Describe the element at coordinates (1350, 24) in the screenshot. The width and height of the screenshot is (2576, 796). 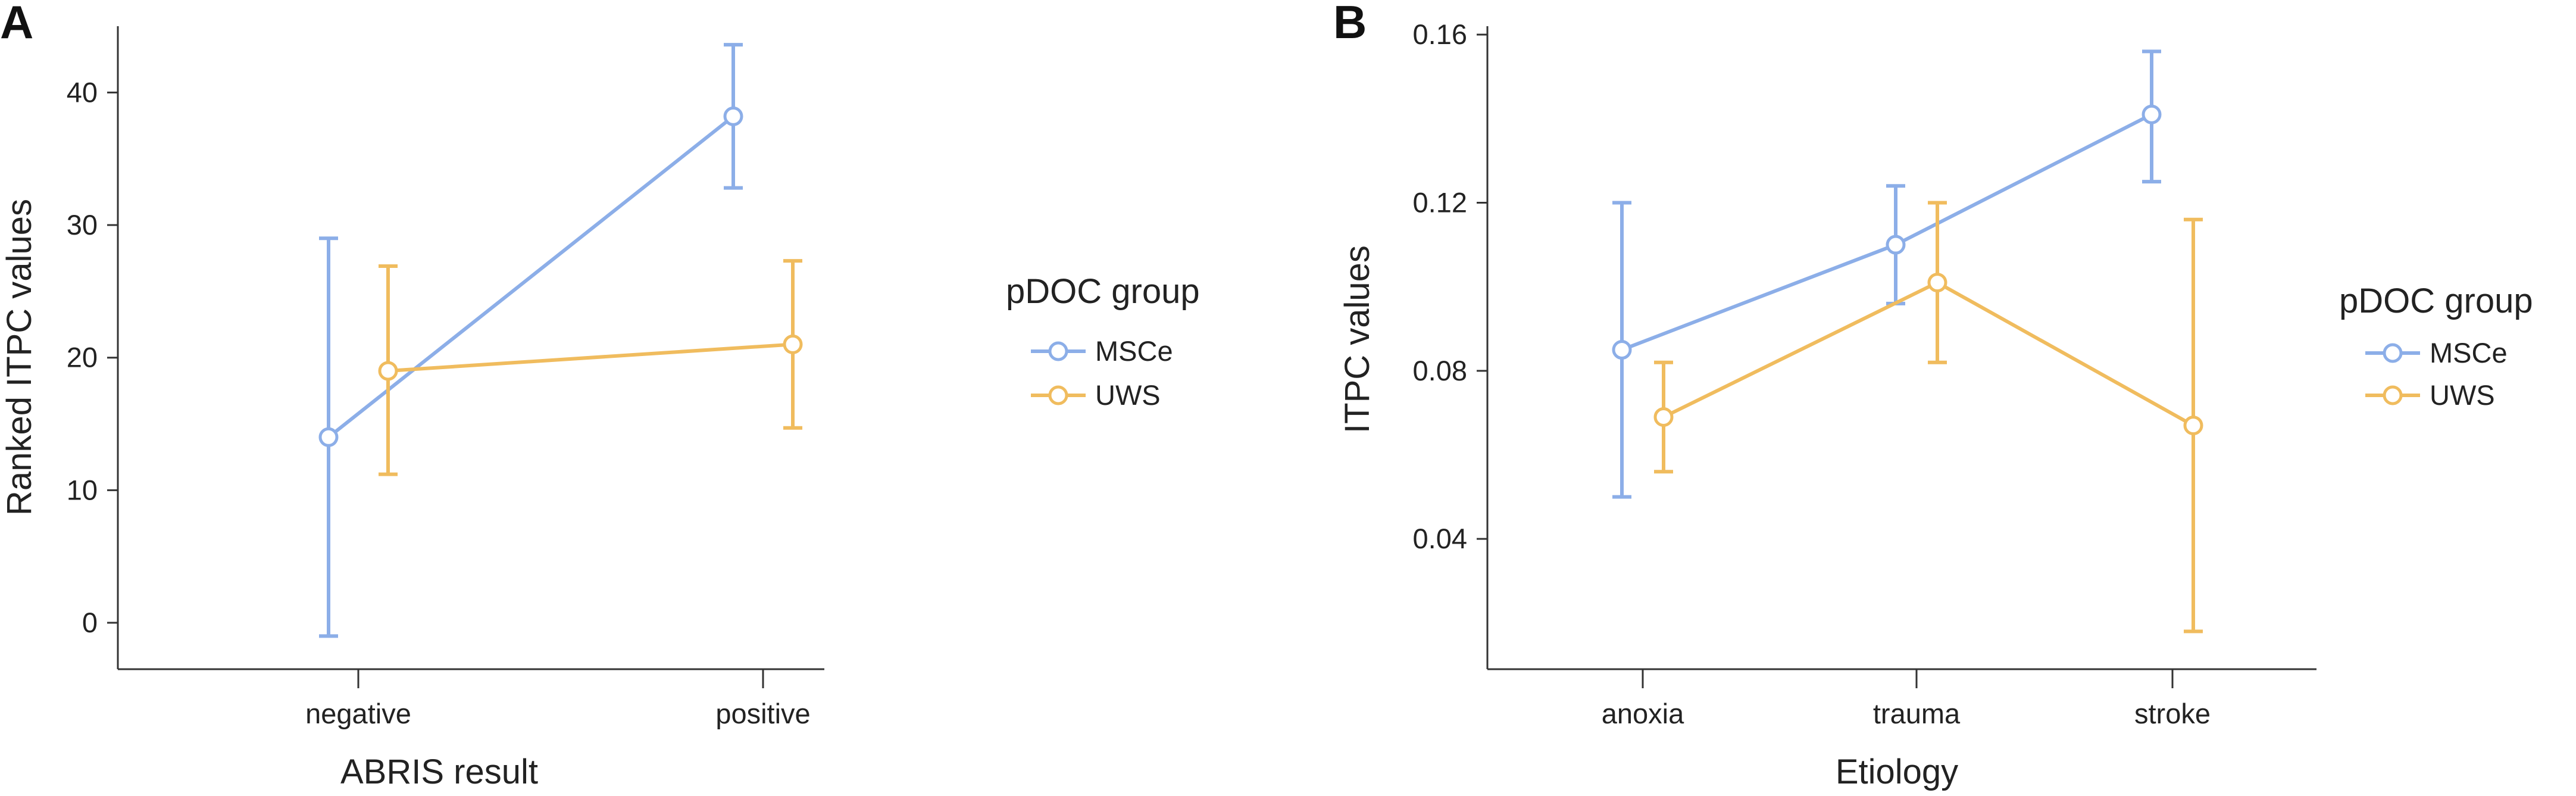
I see `panel-letter-b: B` at that location.